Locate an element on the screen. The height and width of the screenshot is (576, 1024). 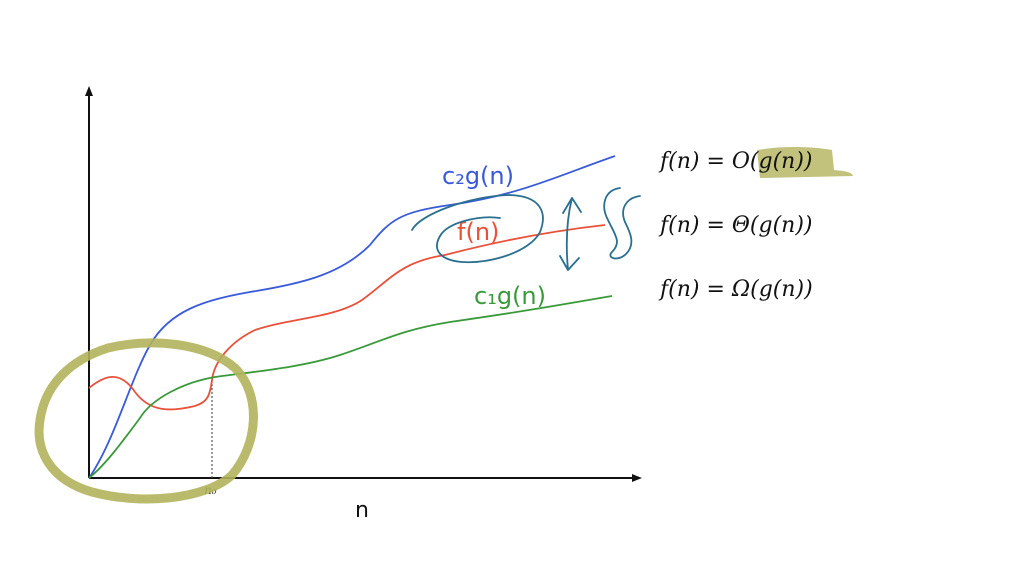
big-o-highlight is located at coordinates (805, 162).